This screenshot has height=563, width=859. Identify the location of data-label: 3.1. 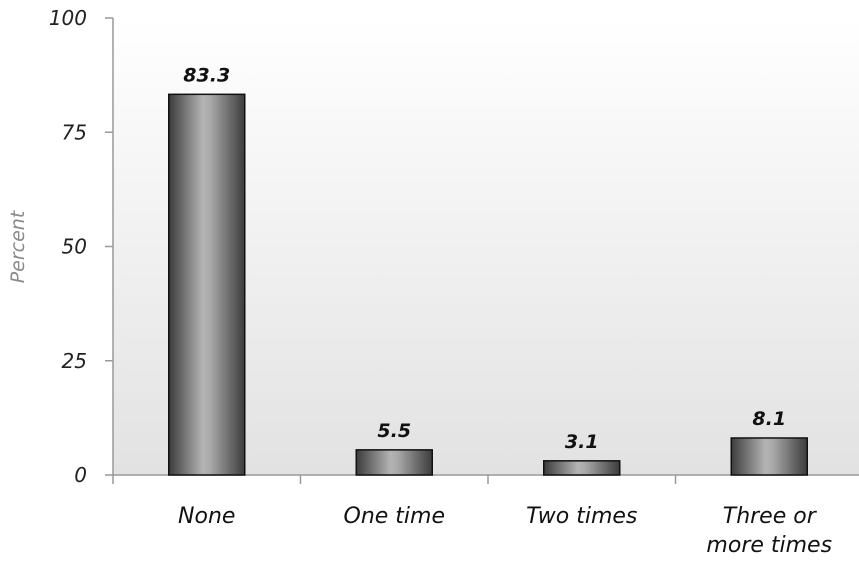
(582, 442).